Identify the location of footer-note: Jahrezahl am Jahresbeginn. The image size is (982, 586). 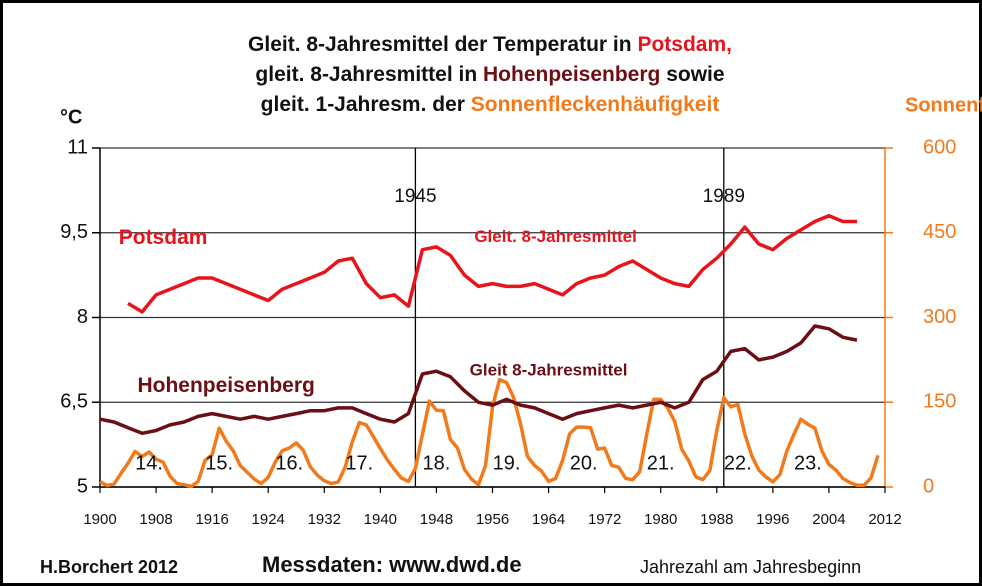
(750, 567).